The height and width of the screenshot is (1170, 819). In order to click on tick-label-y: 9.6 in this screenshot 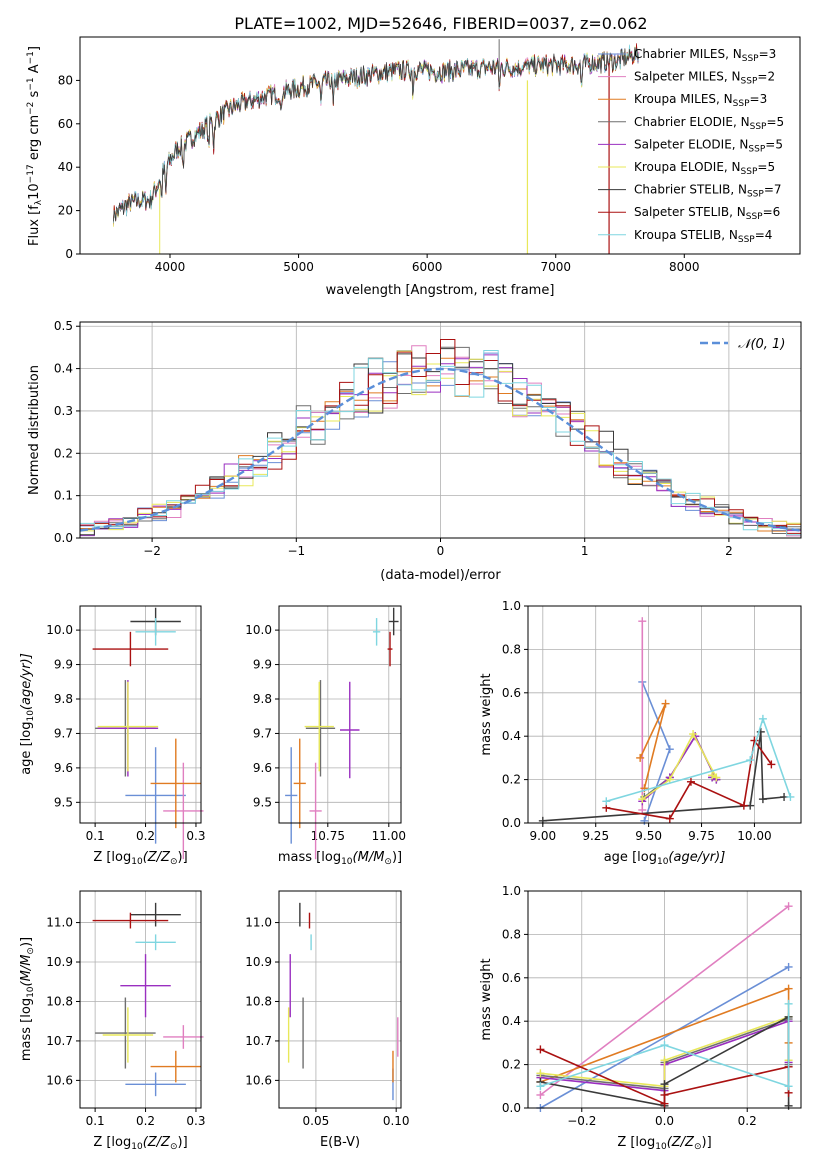, I will do `click(262, 768)`.